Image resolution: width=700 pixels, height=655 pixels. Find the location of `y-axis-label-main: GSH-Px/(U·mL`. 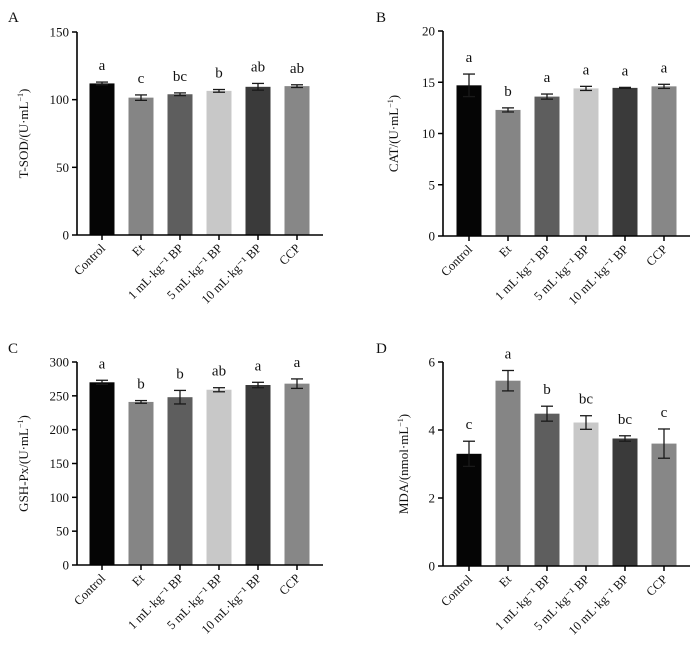

y-axis-label-main: GSH-Px/(U·mL is located at coordinates (23, 470).